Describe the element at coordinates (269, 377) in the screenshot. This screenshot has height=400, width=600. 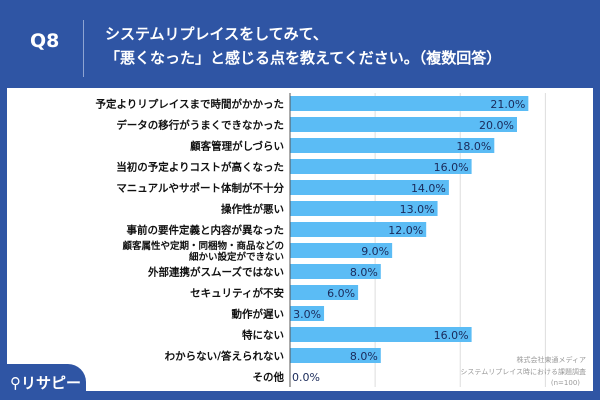
I see `category-label: その他` at that location.